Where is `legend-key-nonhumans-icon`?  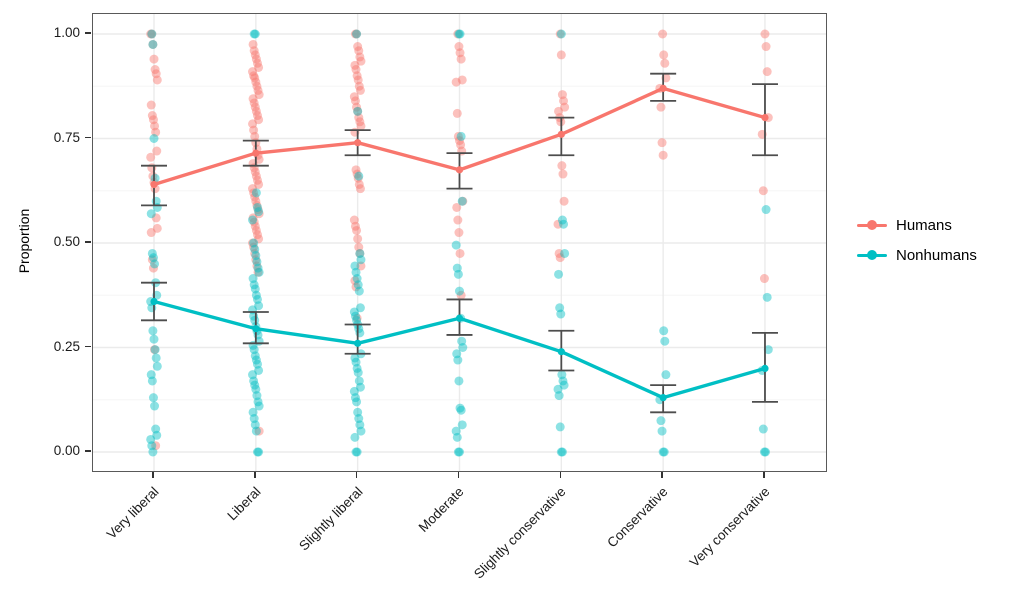 legend-key-nonhumans-icon is located at coordinates (872, 255).